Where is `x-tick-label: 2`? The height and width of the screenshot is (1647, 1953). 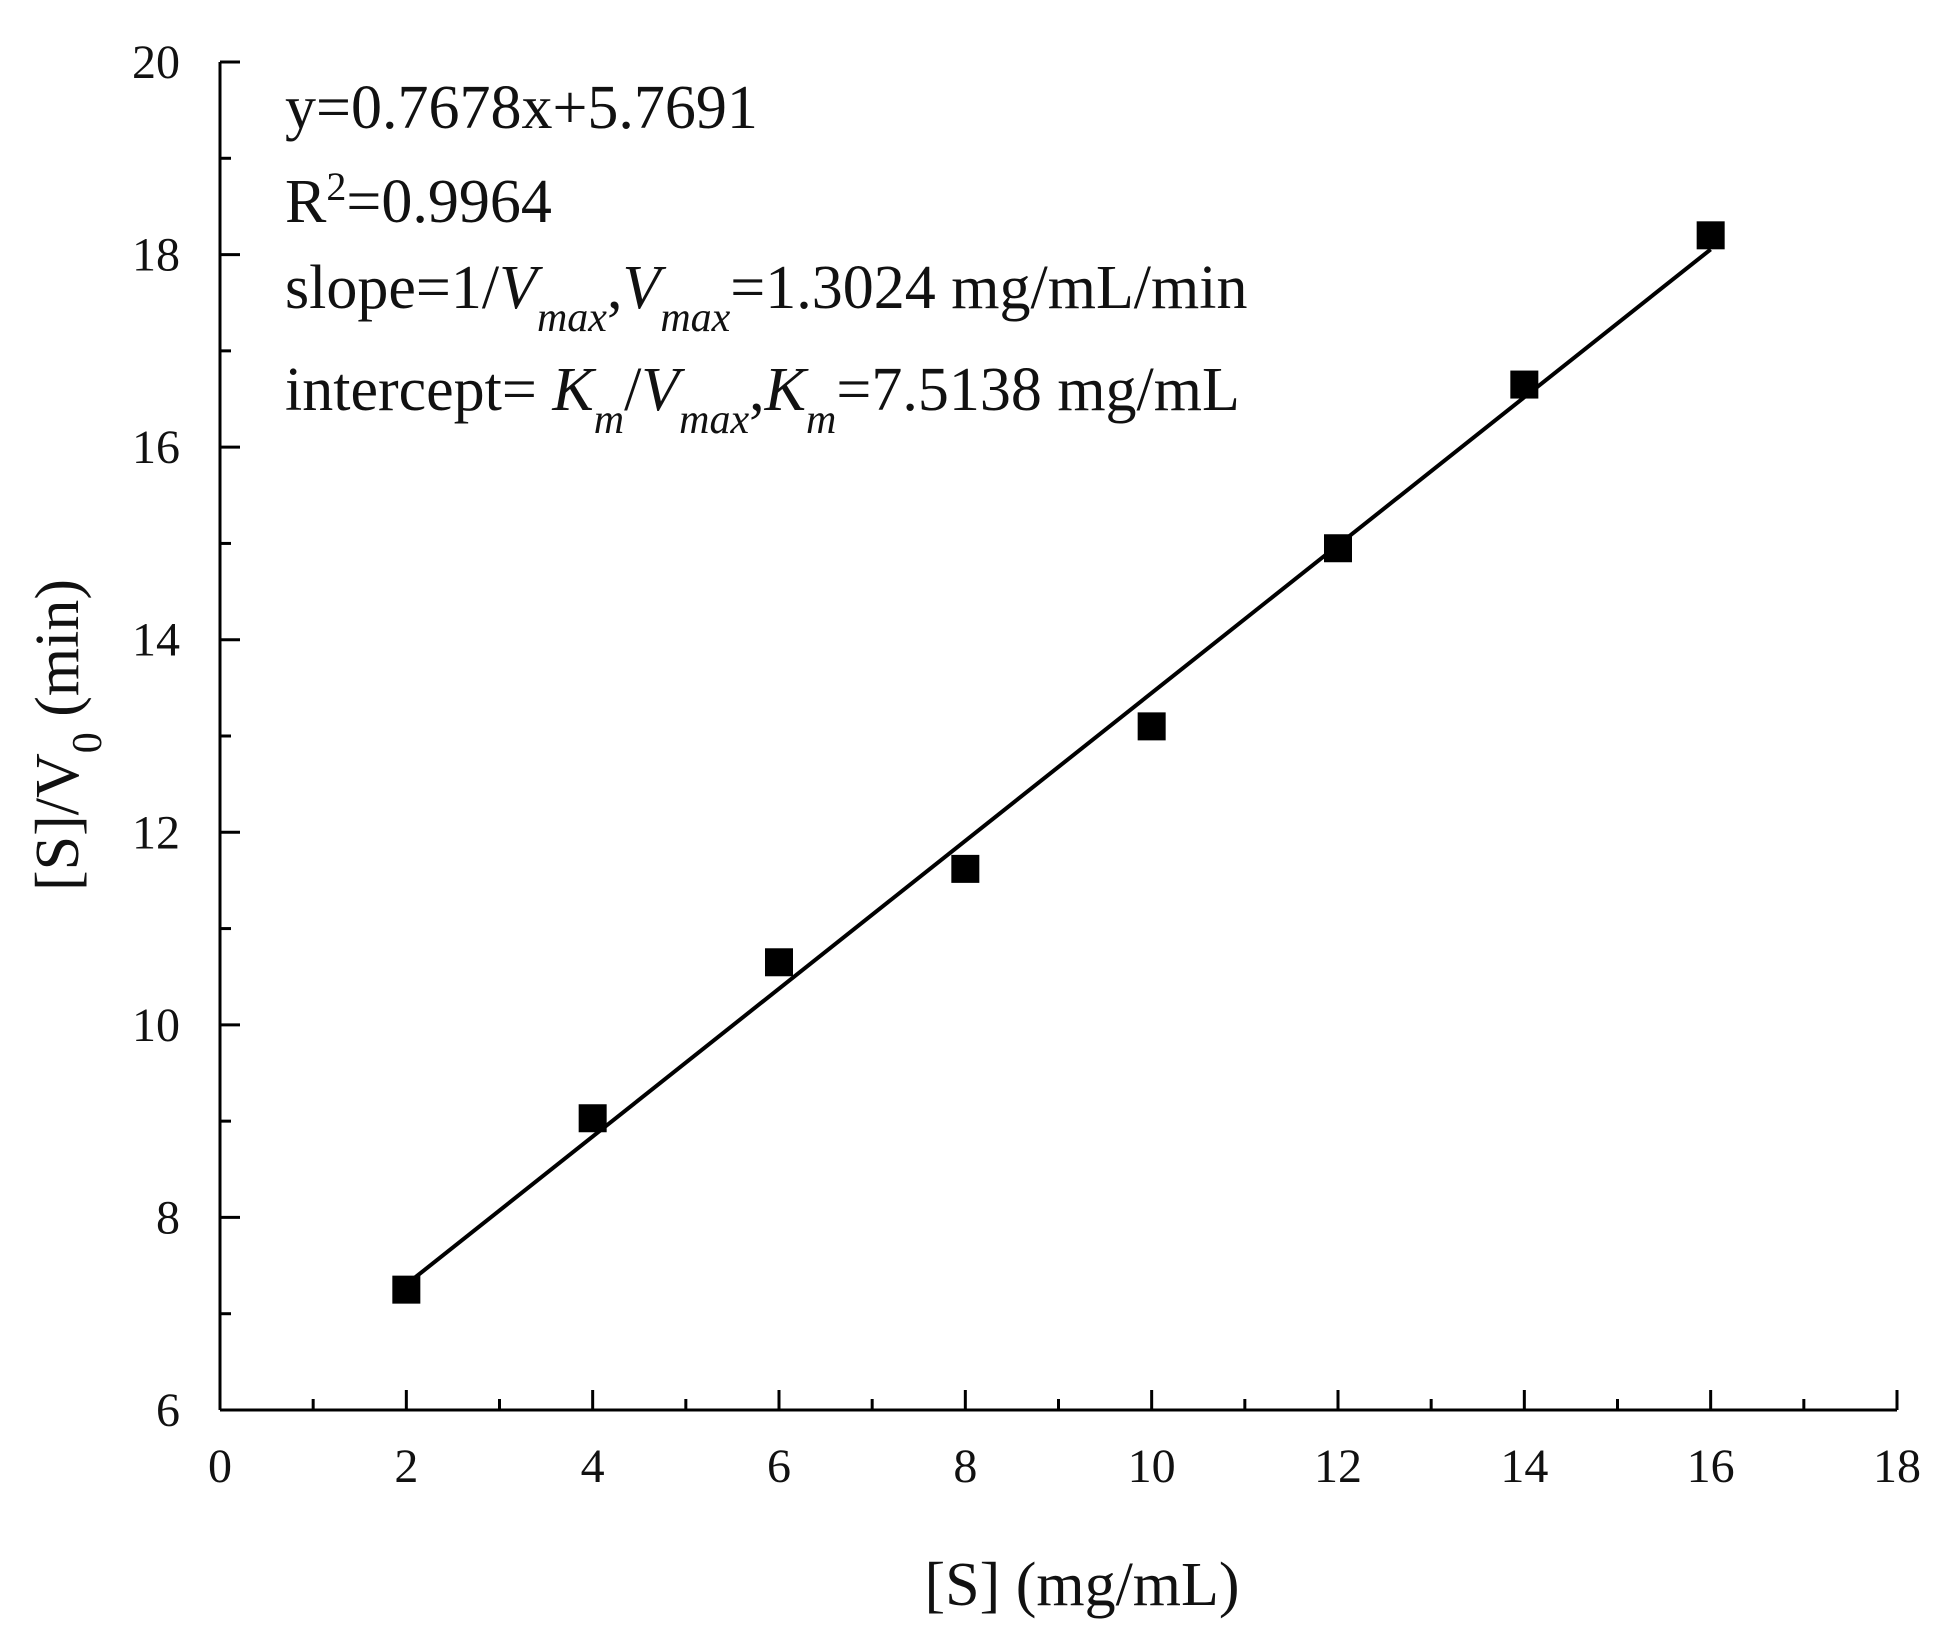
x-tick-label: 2 is located at coordinates (406, 1466).